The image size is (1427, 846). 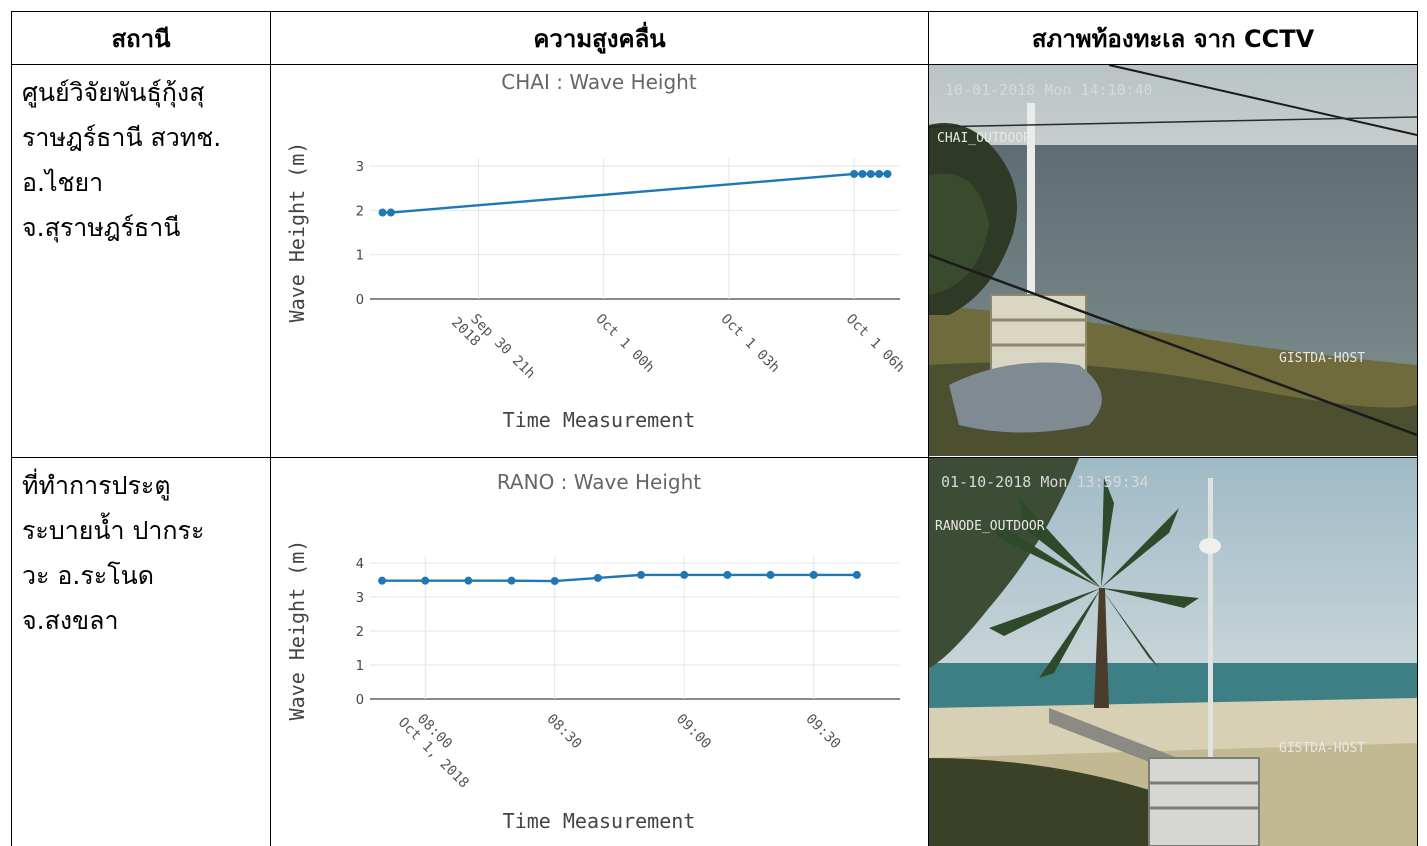 I want to click on x-tick-label: Oct 1 06h, so click(x=875, y=343).